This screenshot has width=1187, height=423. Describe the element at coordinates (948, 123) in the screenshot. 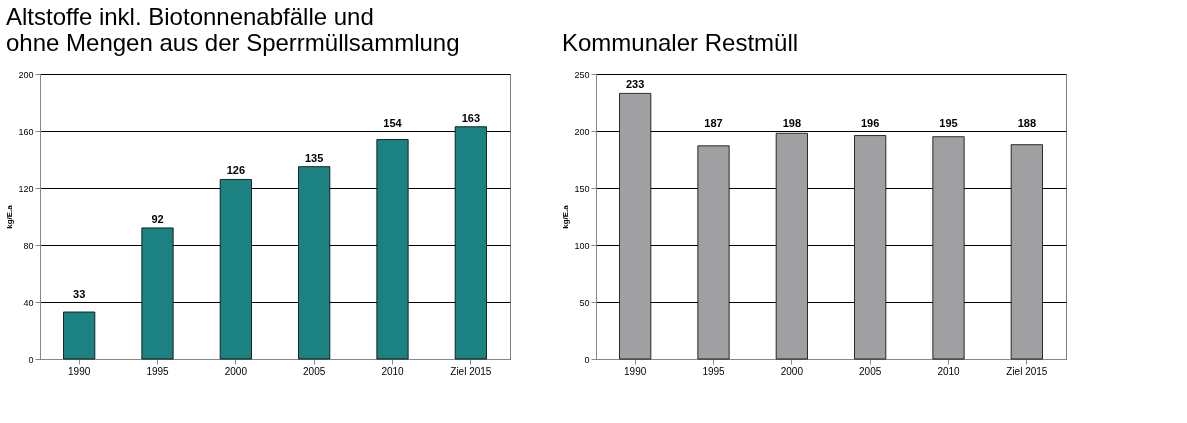

I see `data-label: 195` at that location.